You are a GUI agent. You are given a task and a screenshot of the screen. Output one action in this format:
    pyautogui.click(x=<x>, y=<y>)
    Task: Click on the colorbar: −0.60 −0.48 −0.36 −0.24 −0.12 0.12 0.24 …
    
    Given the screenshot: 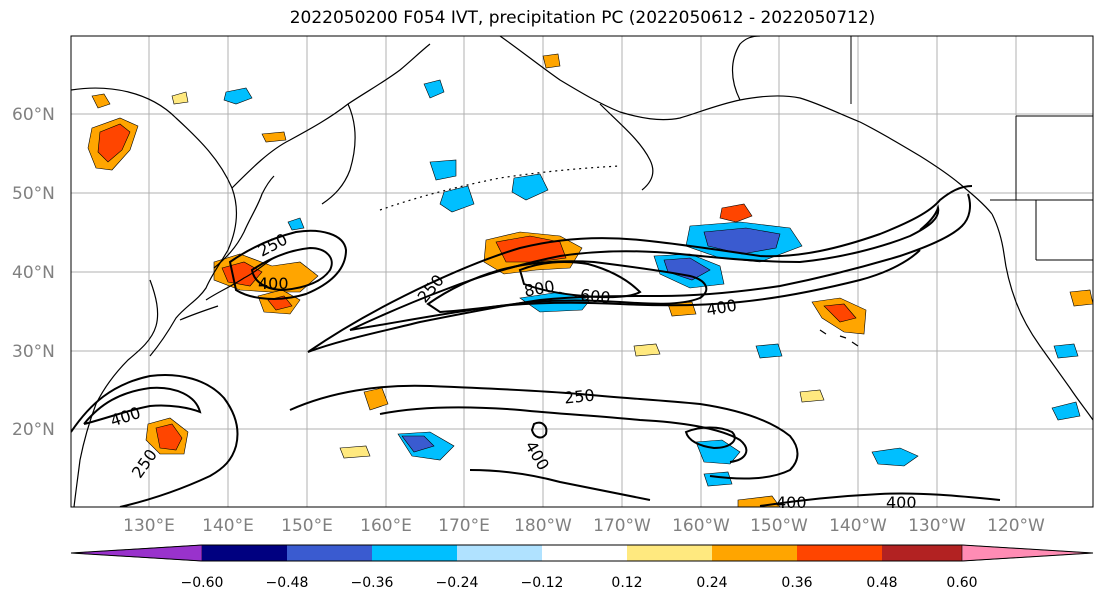 What is the action you would take?
    pyautogui.click(x=582, y=567)
    